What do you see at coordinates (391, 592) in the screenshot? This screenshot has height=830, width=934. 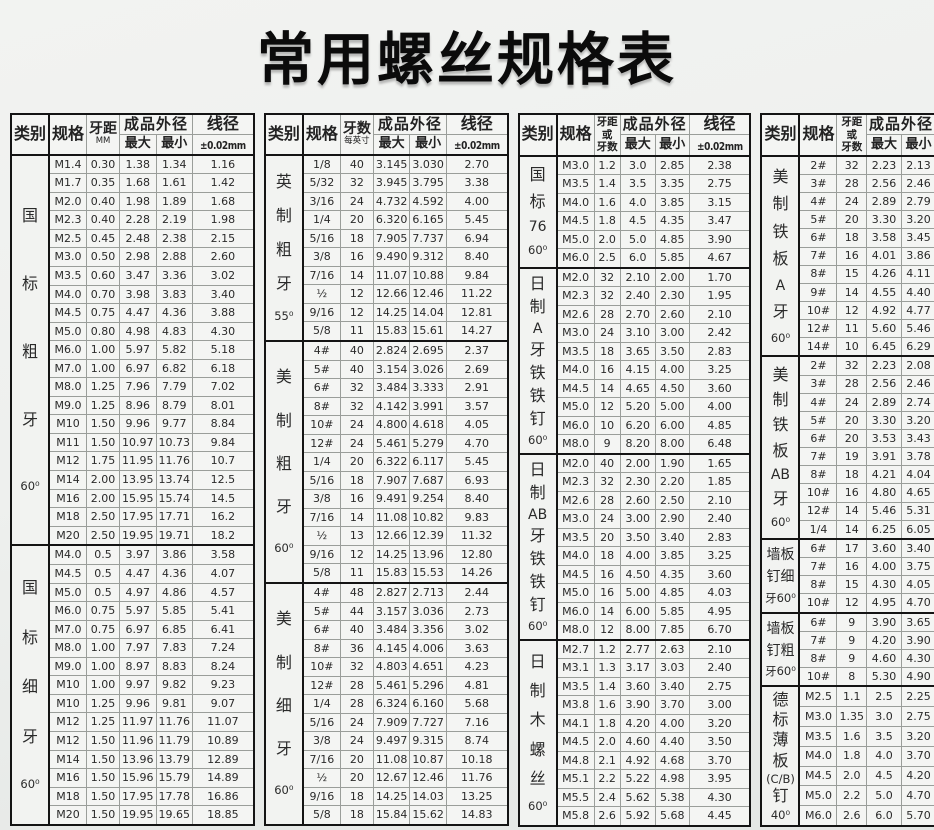 I see `od-max-cell: 2.827` at bounding box center [391, 592].